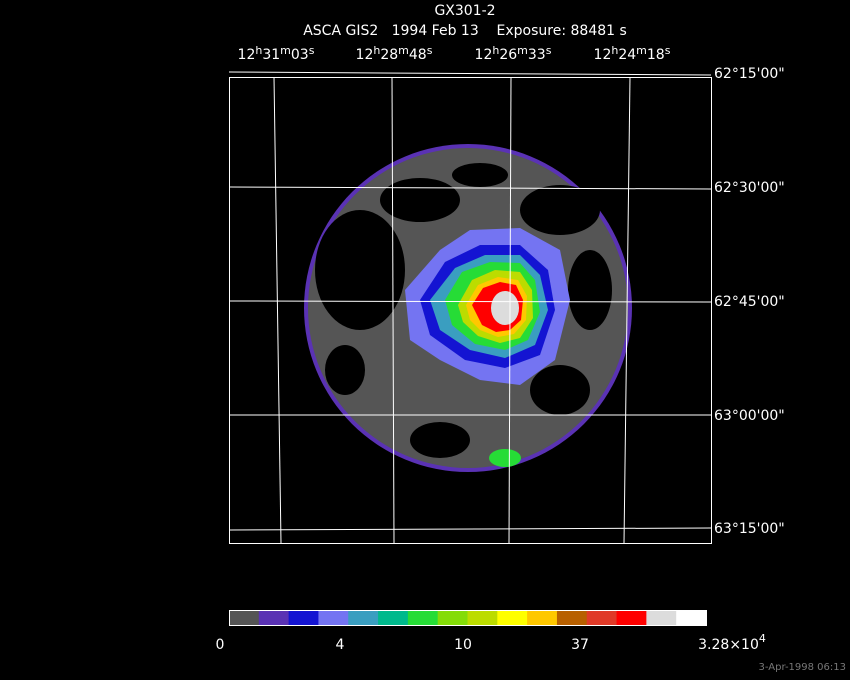 The height and width of the screenshot is (680, 850). What do you see at coordinates (762, 638) in the screenshot?
I see `exponent: 4` at bounding box center [762, 638].